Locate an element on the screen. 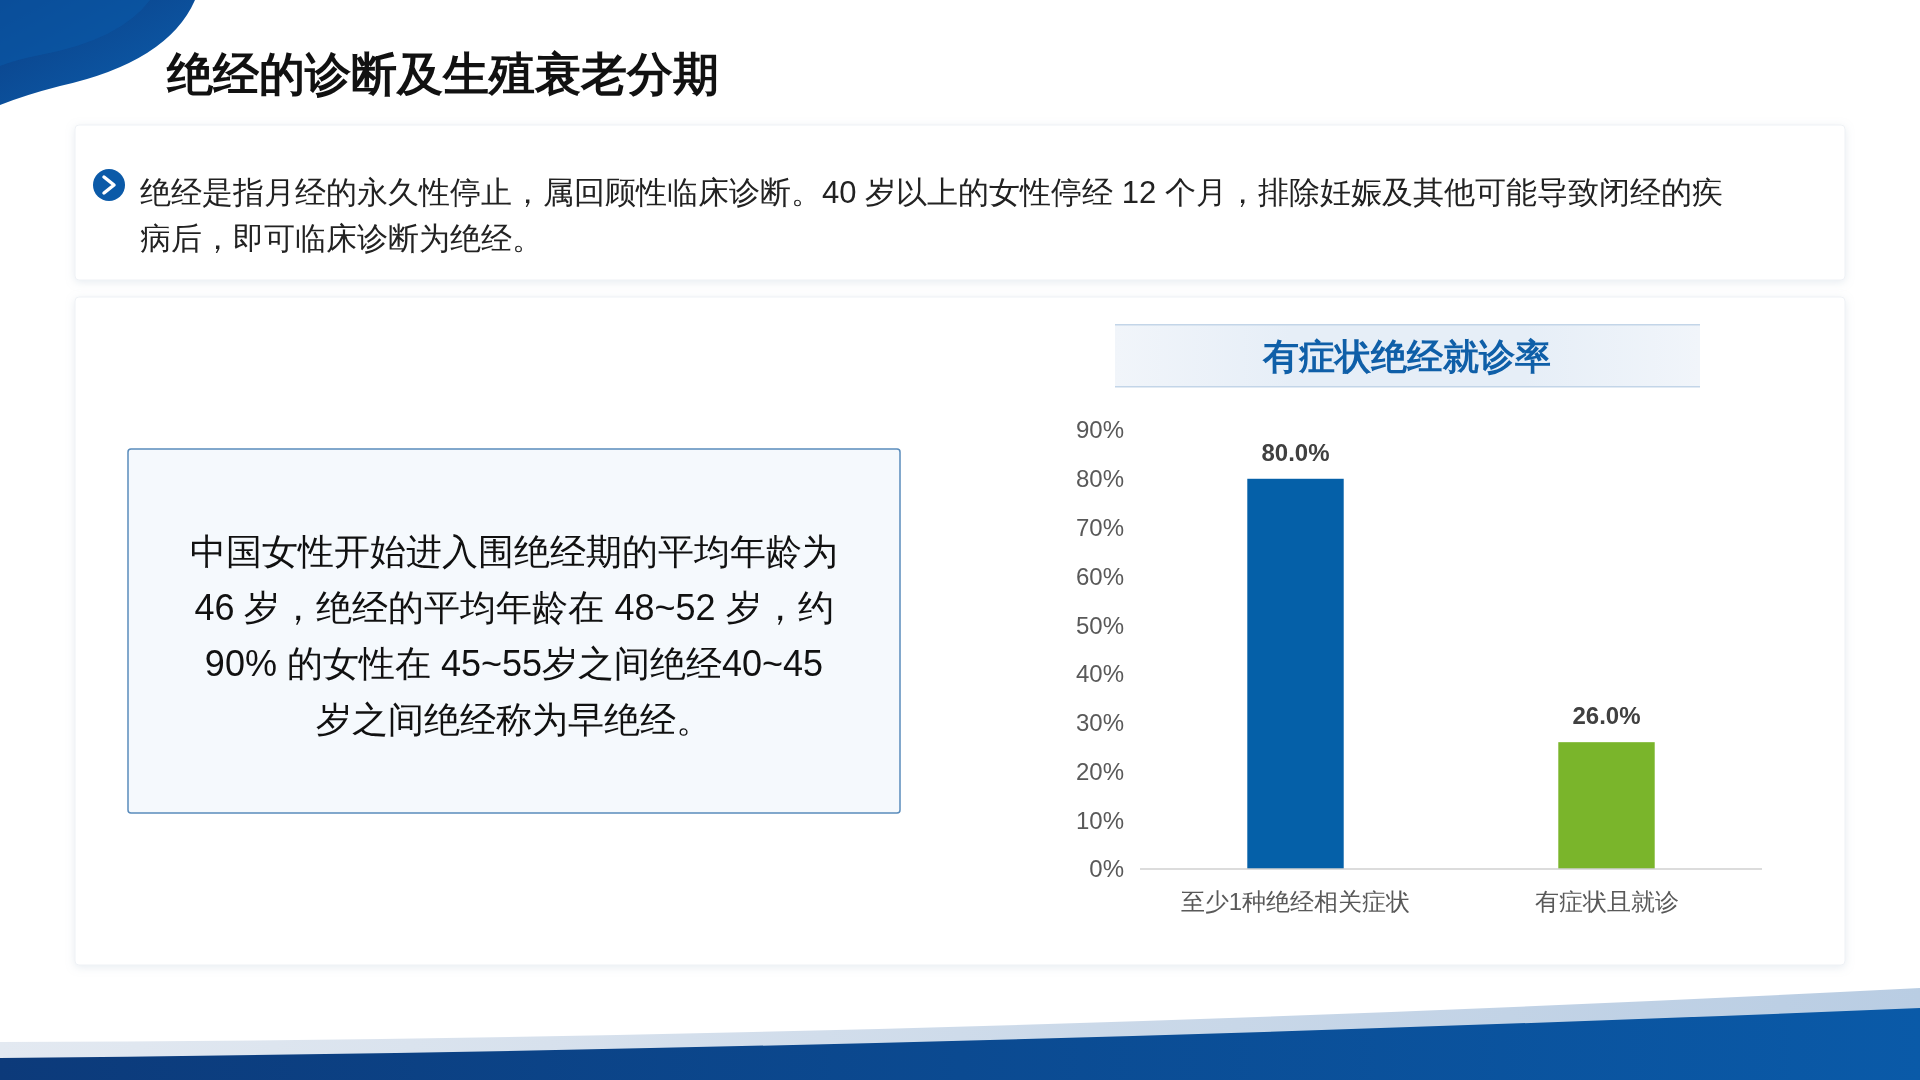  x-tick-label: 至少1种绝经相关症状 is located at coordinates (1295, 901).